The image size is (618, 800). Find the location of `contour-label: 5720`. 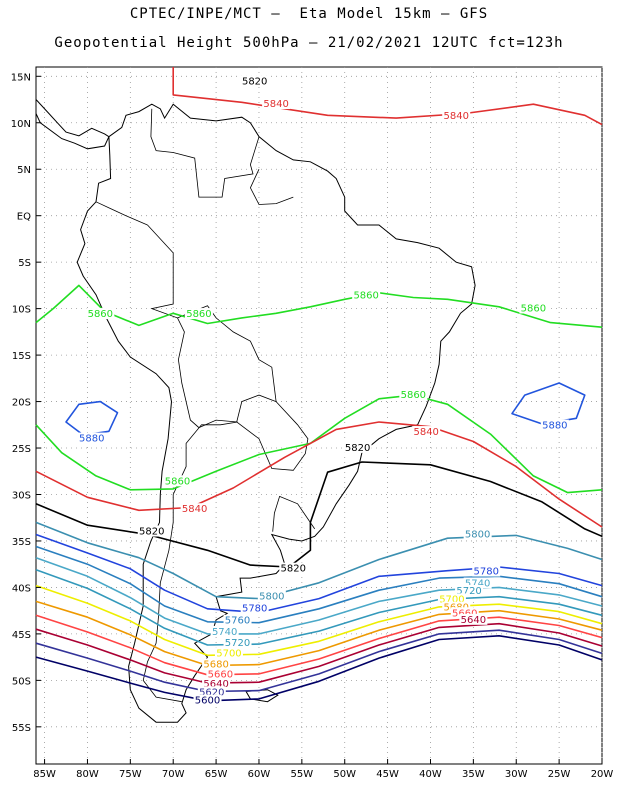

contour-label: 5720 is located at coordinates (468, 591).